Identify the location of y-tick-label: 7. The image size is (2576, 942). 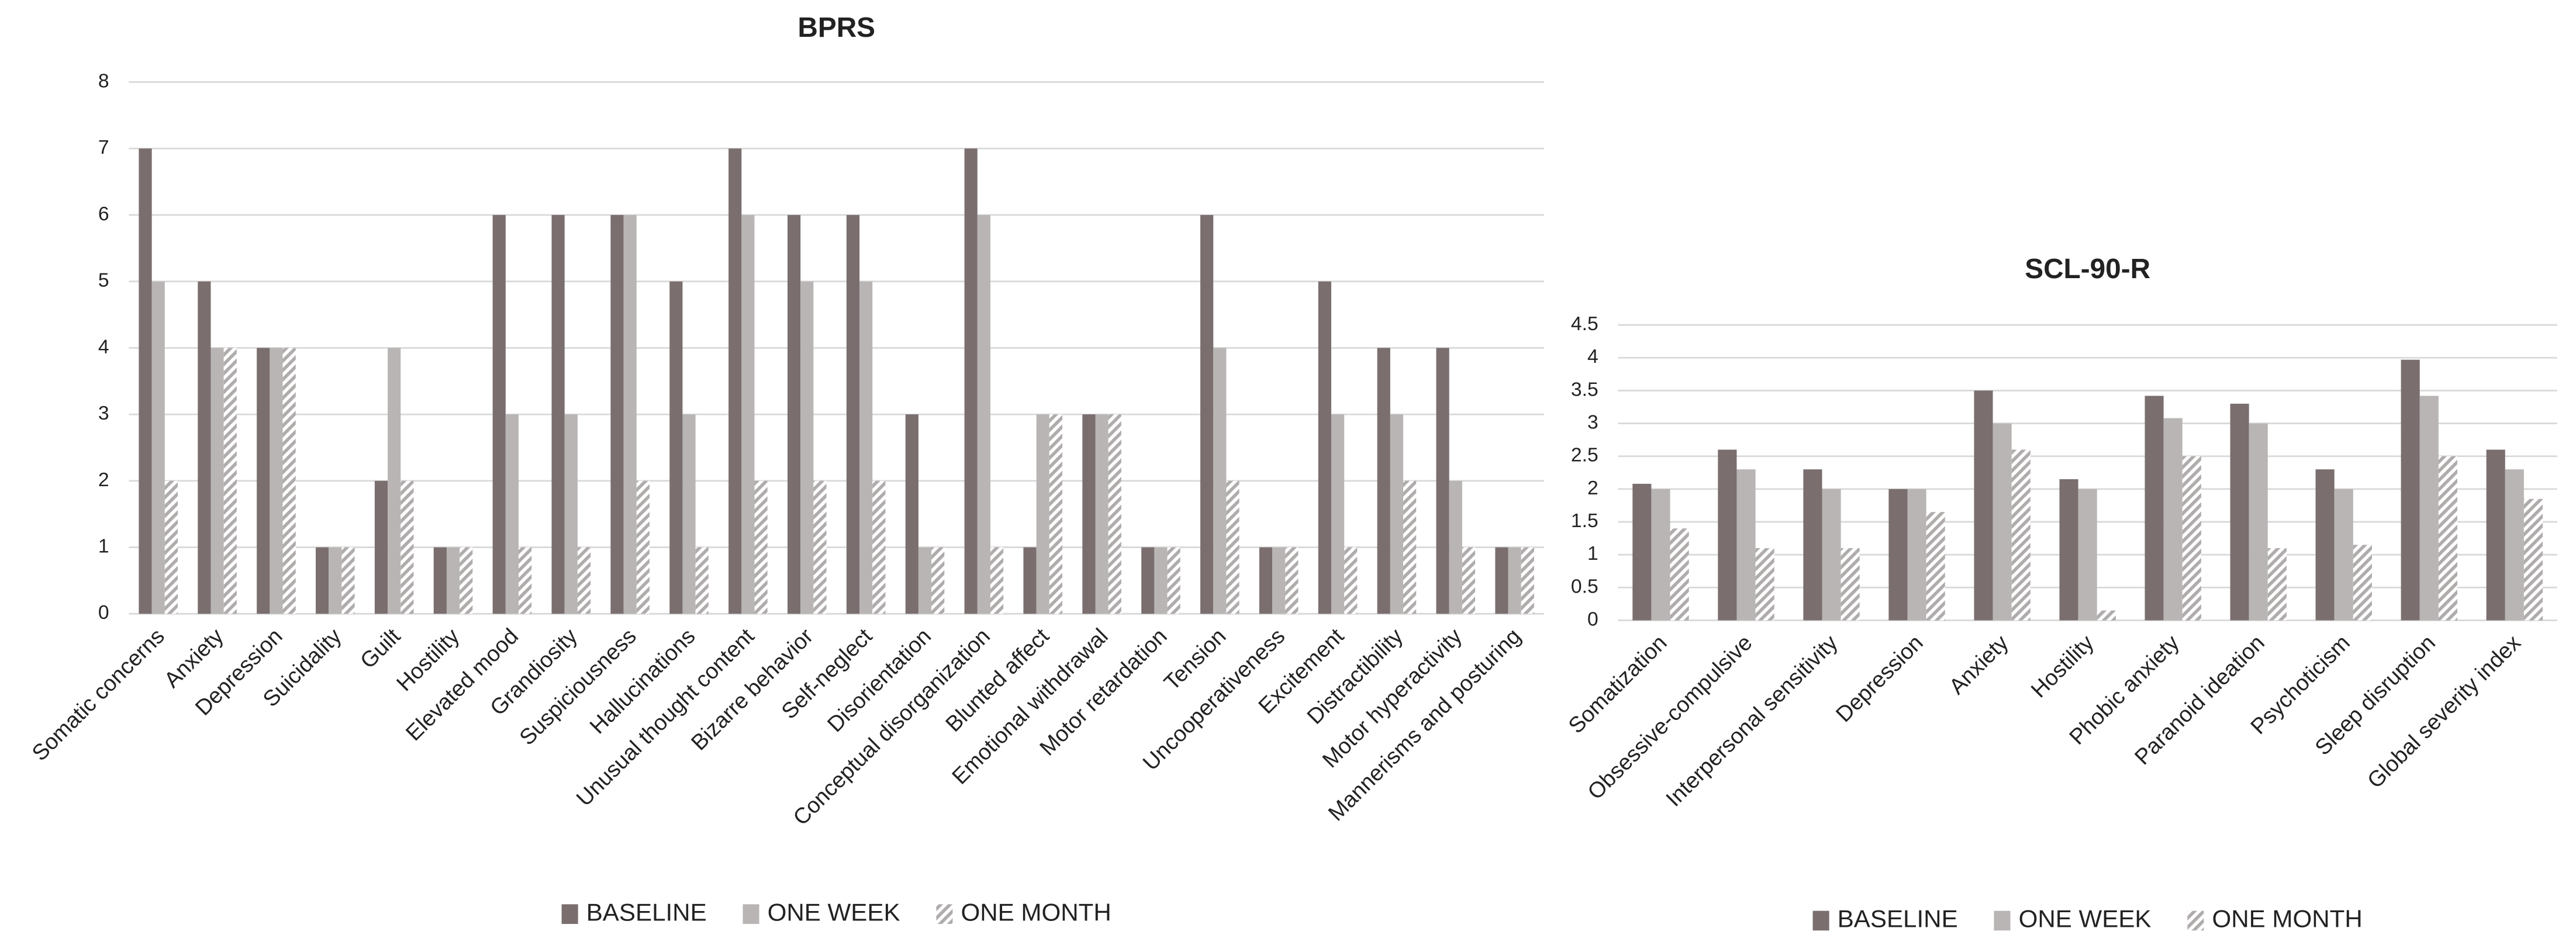
(104, 147).